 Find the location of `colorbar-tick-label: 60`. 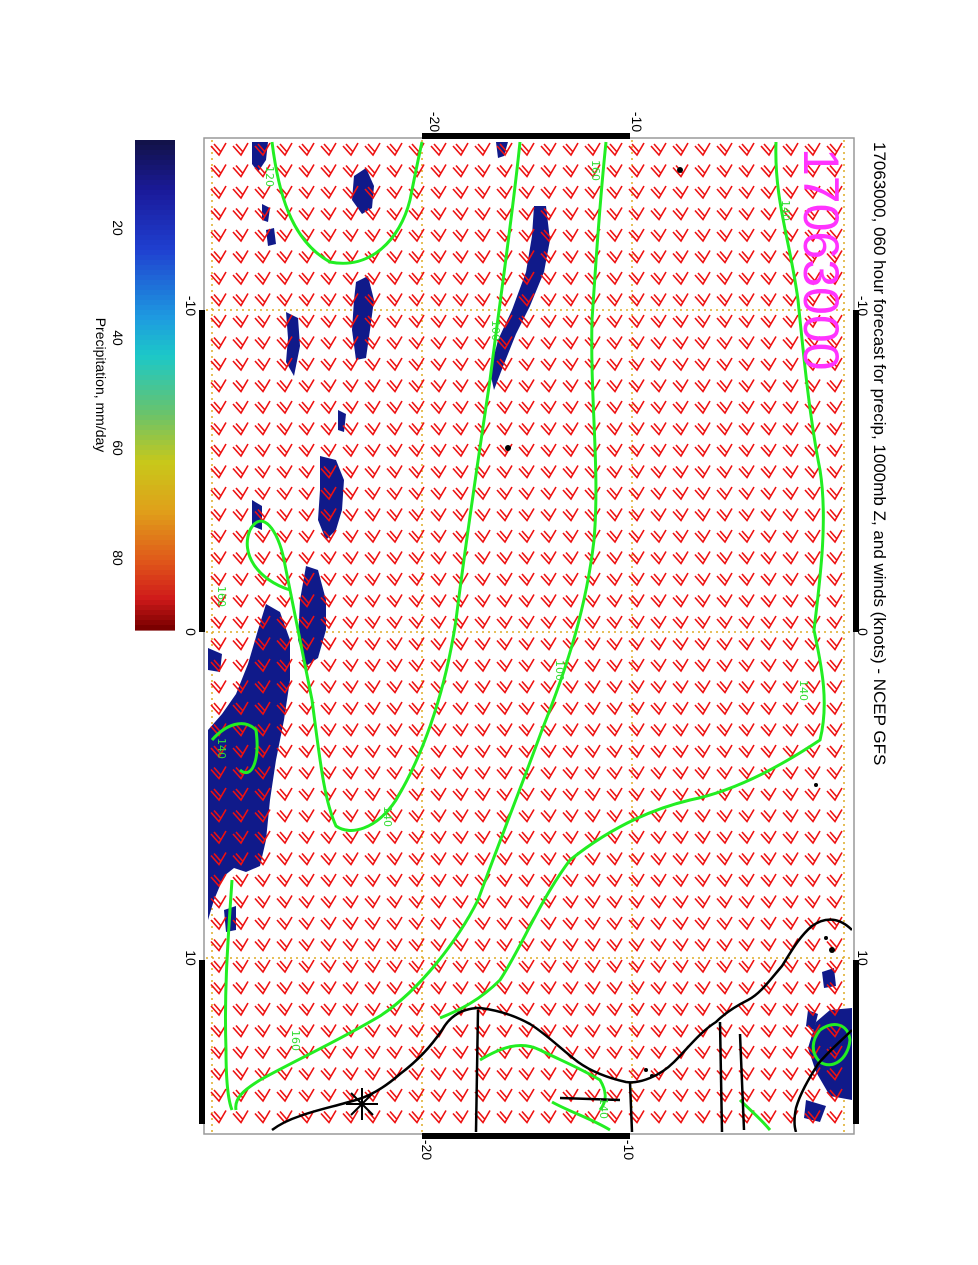

colorbar-tick-label: 60 is located at coordinates (118, 448).